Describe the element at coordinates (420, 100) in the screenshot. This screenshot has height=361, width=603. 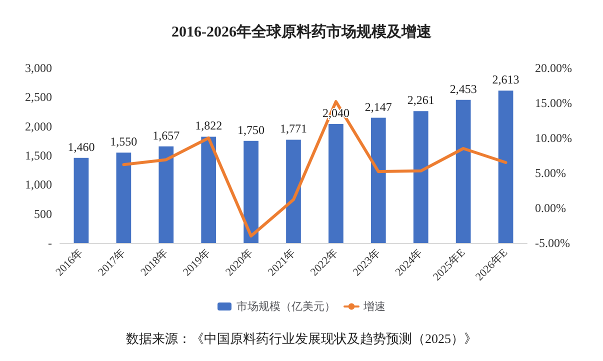
I see `data-label: 2,261` at that location.